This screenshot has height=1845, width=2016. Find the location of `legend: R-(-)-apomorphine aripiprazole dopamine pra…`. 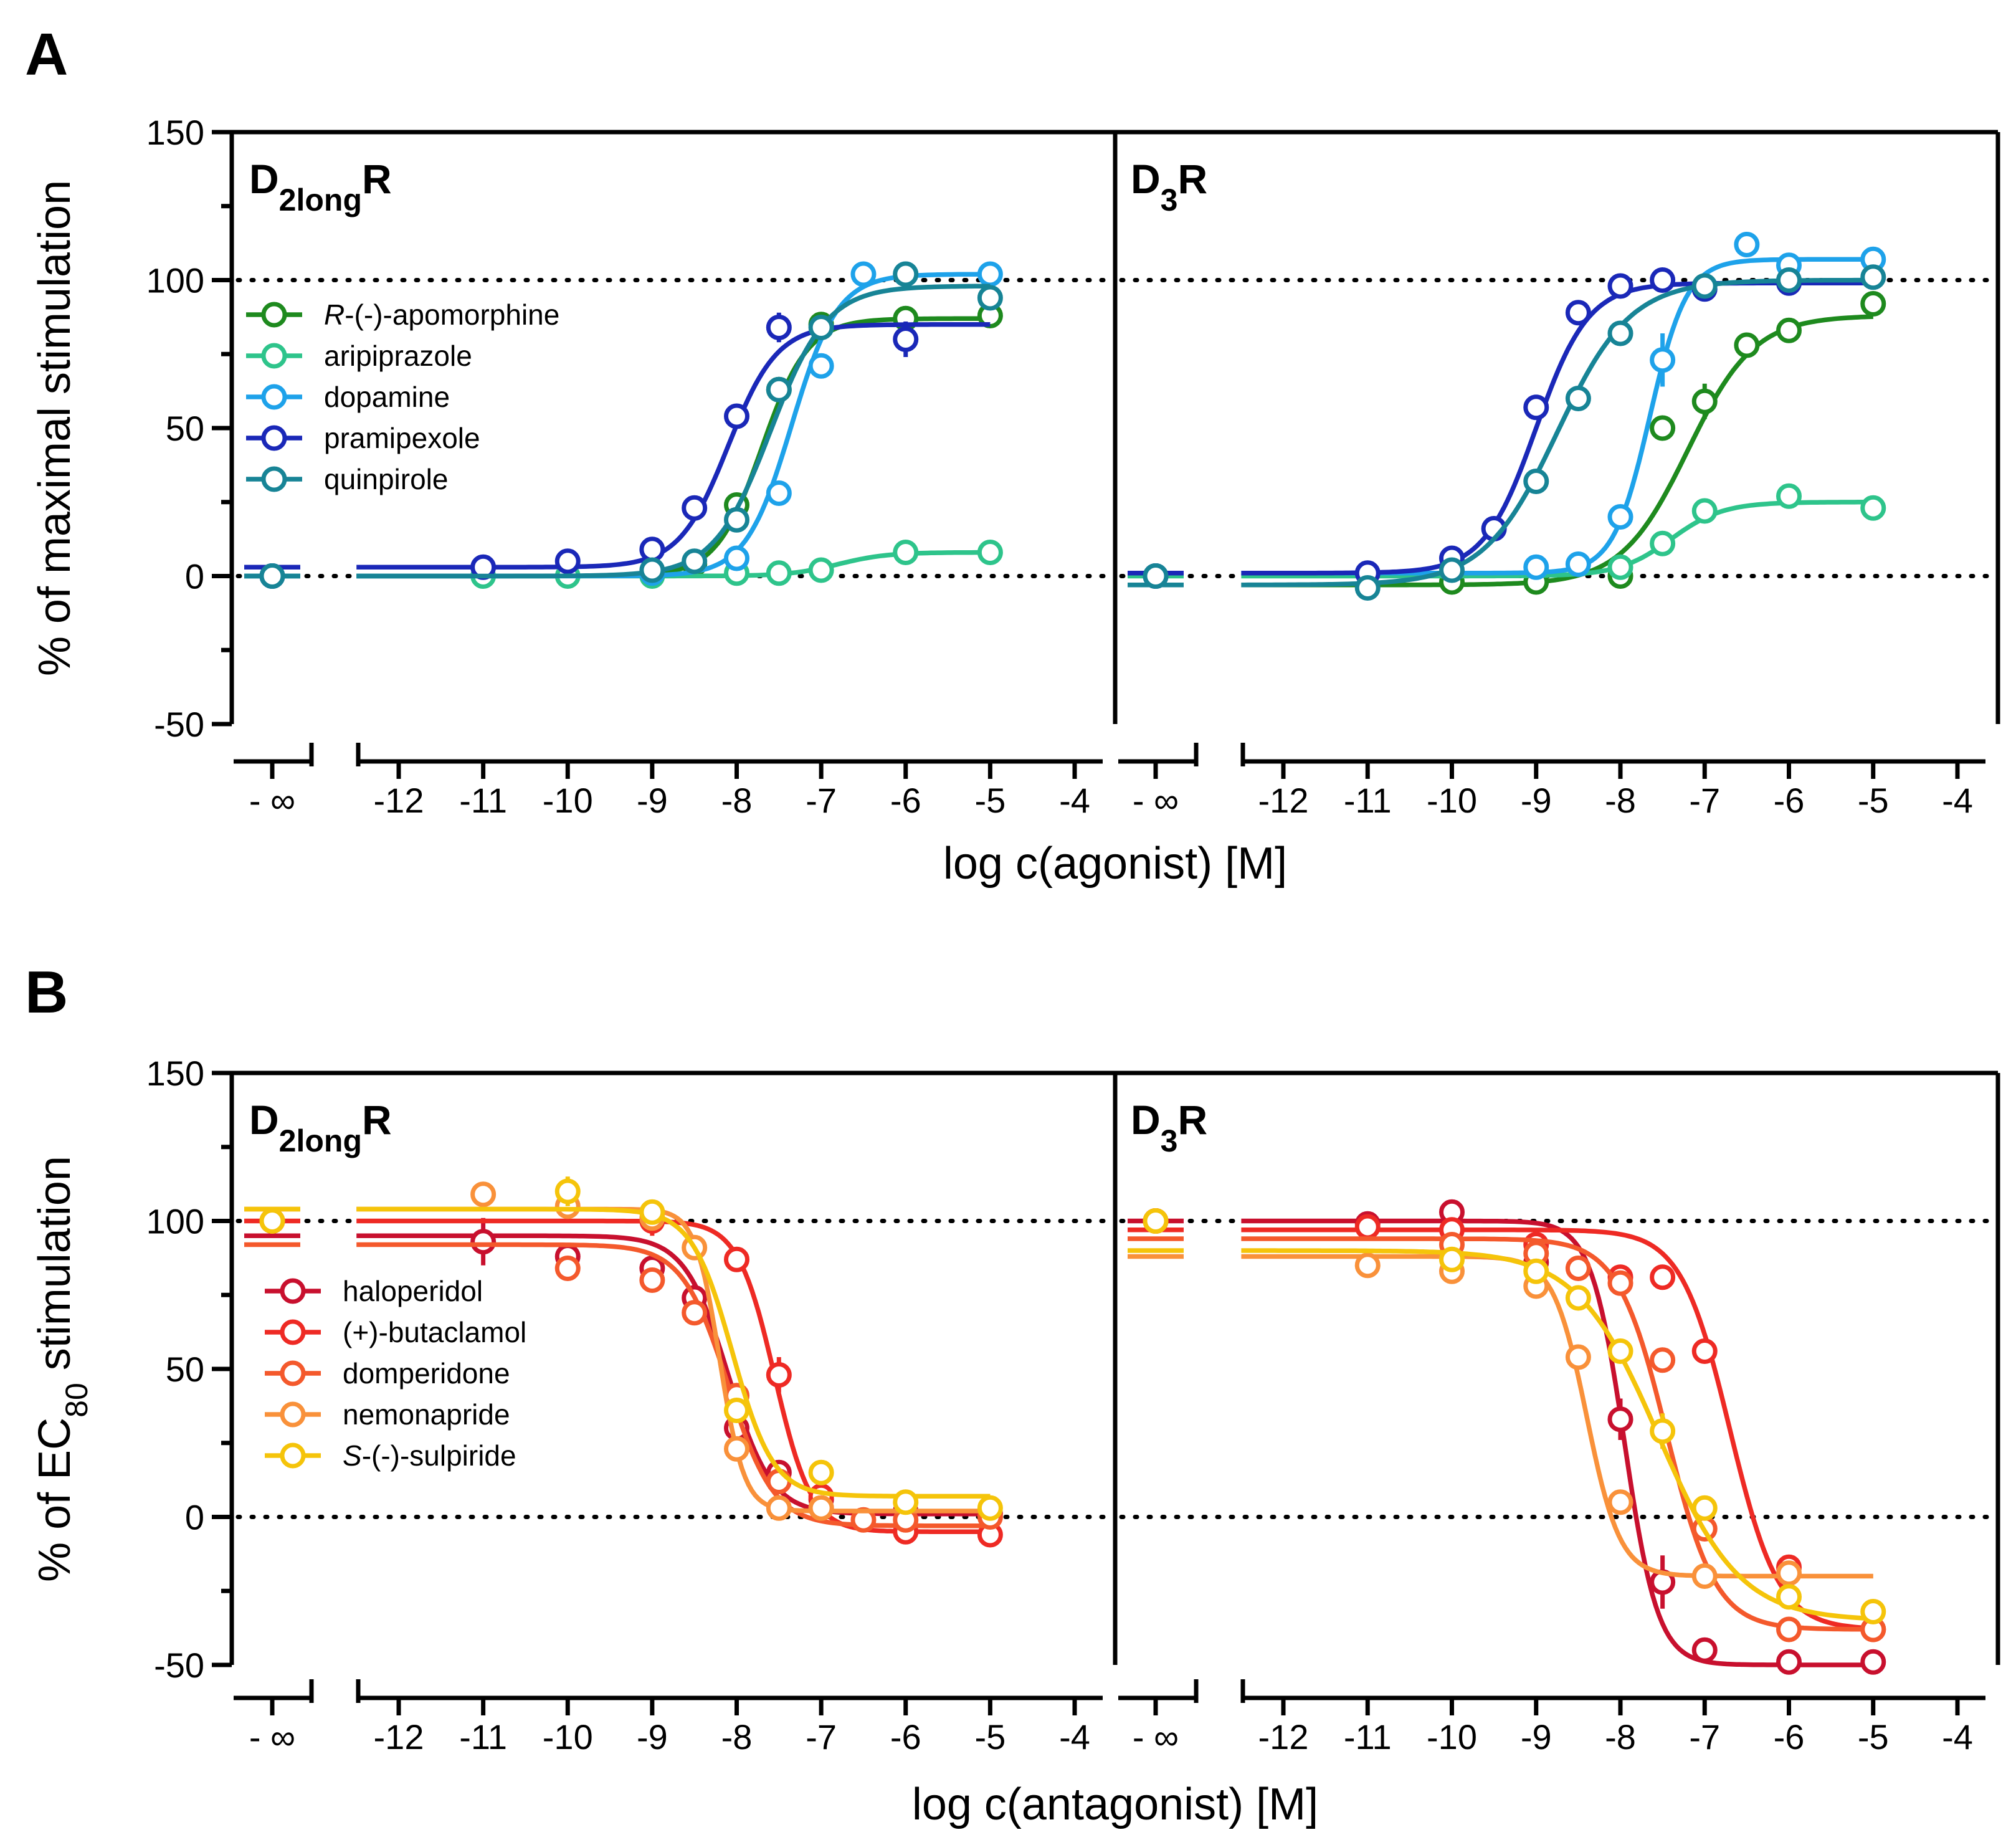

legend: R-(-)-apomorphine aripiprazole dopamine pra… is located at coordinates (402, 396).